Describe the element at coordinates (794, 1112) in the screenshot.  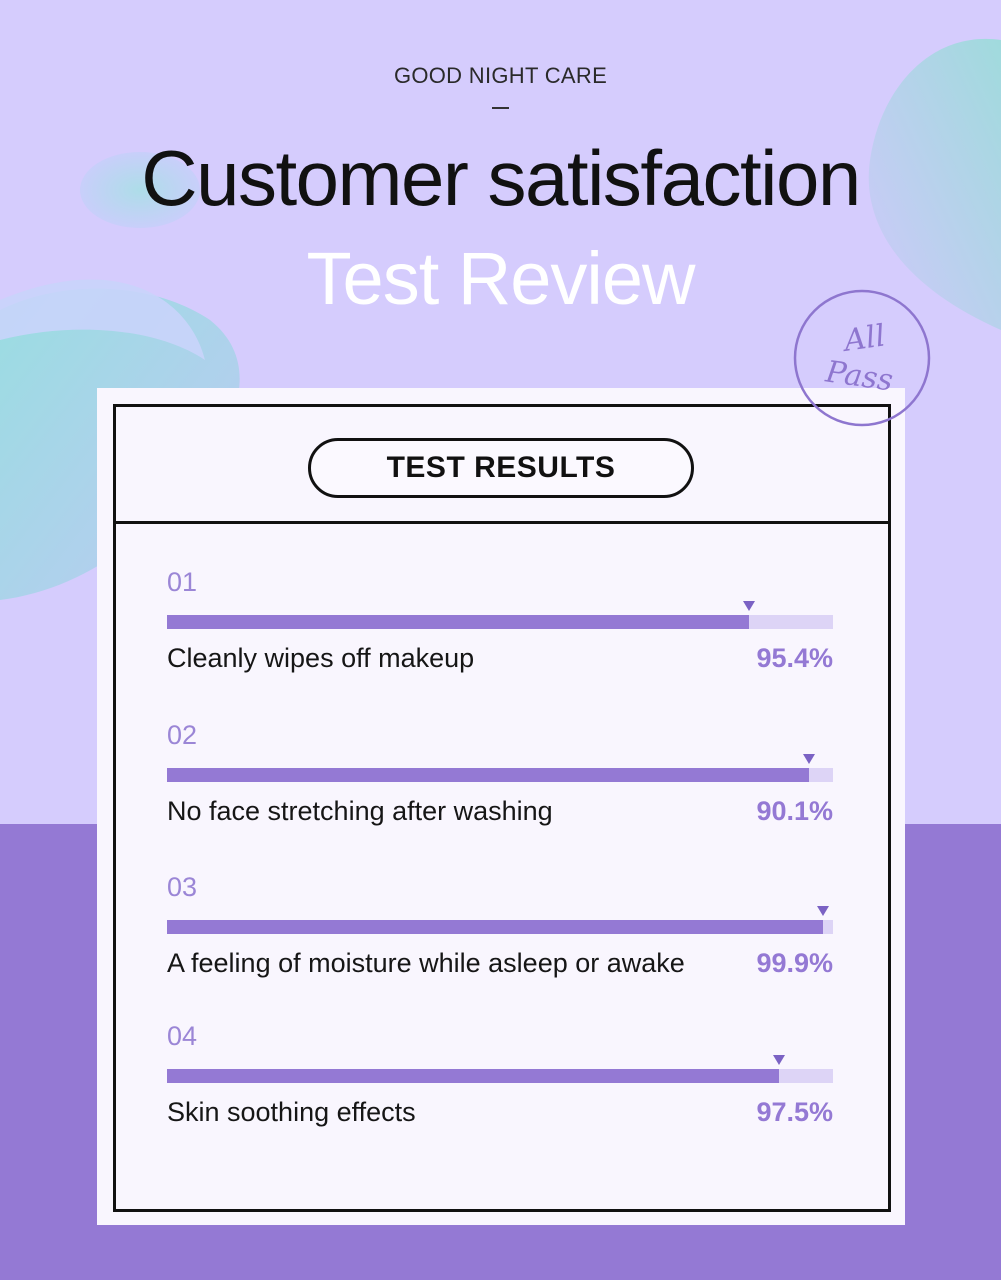
I see `result-percent: 97.5%` at that location.